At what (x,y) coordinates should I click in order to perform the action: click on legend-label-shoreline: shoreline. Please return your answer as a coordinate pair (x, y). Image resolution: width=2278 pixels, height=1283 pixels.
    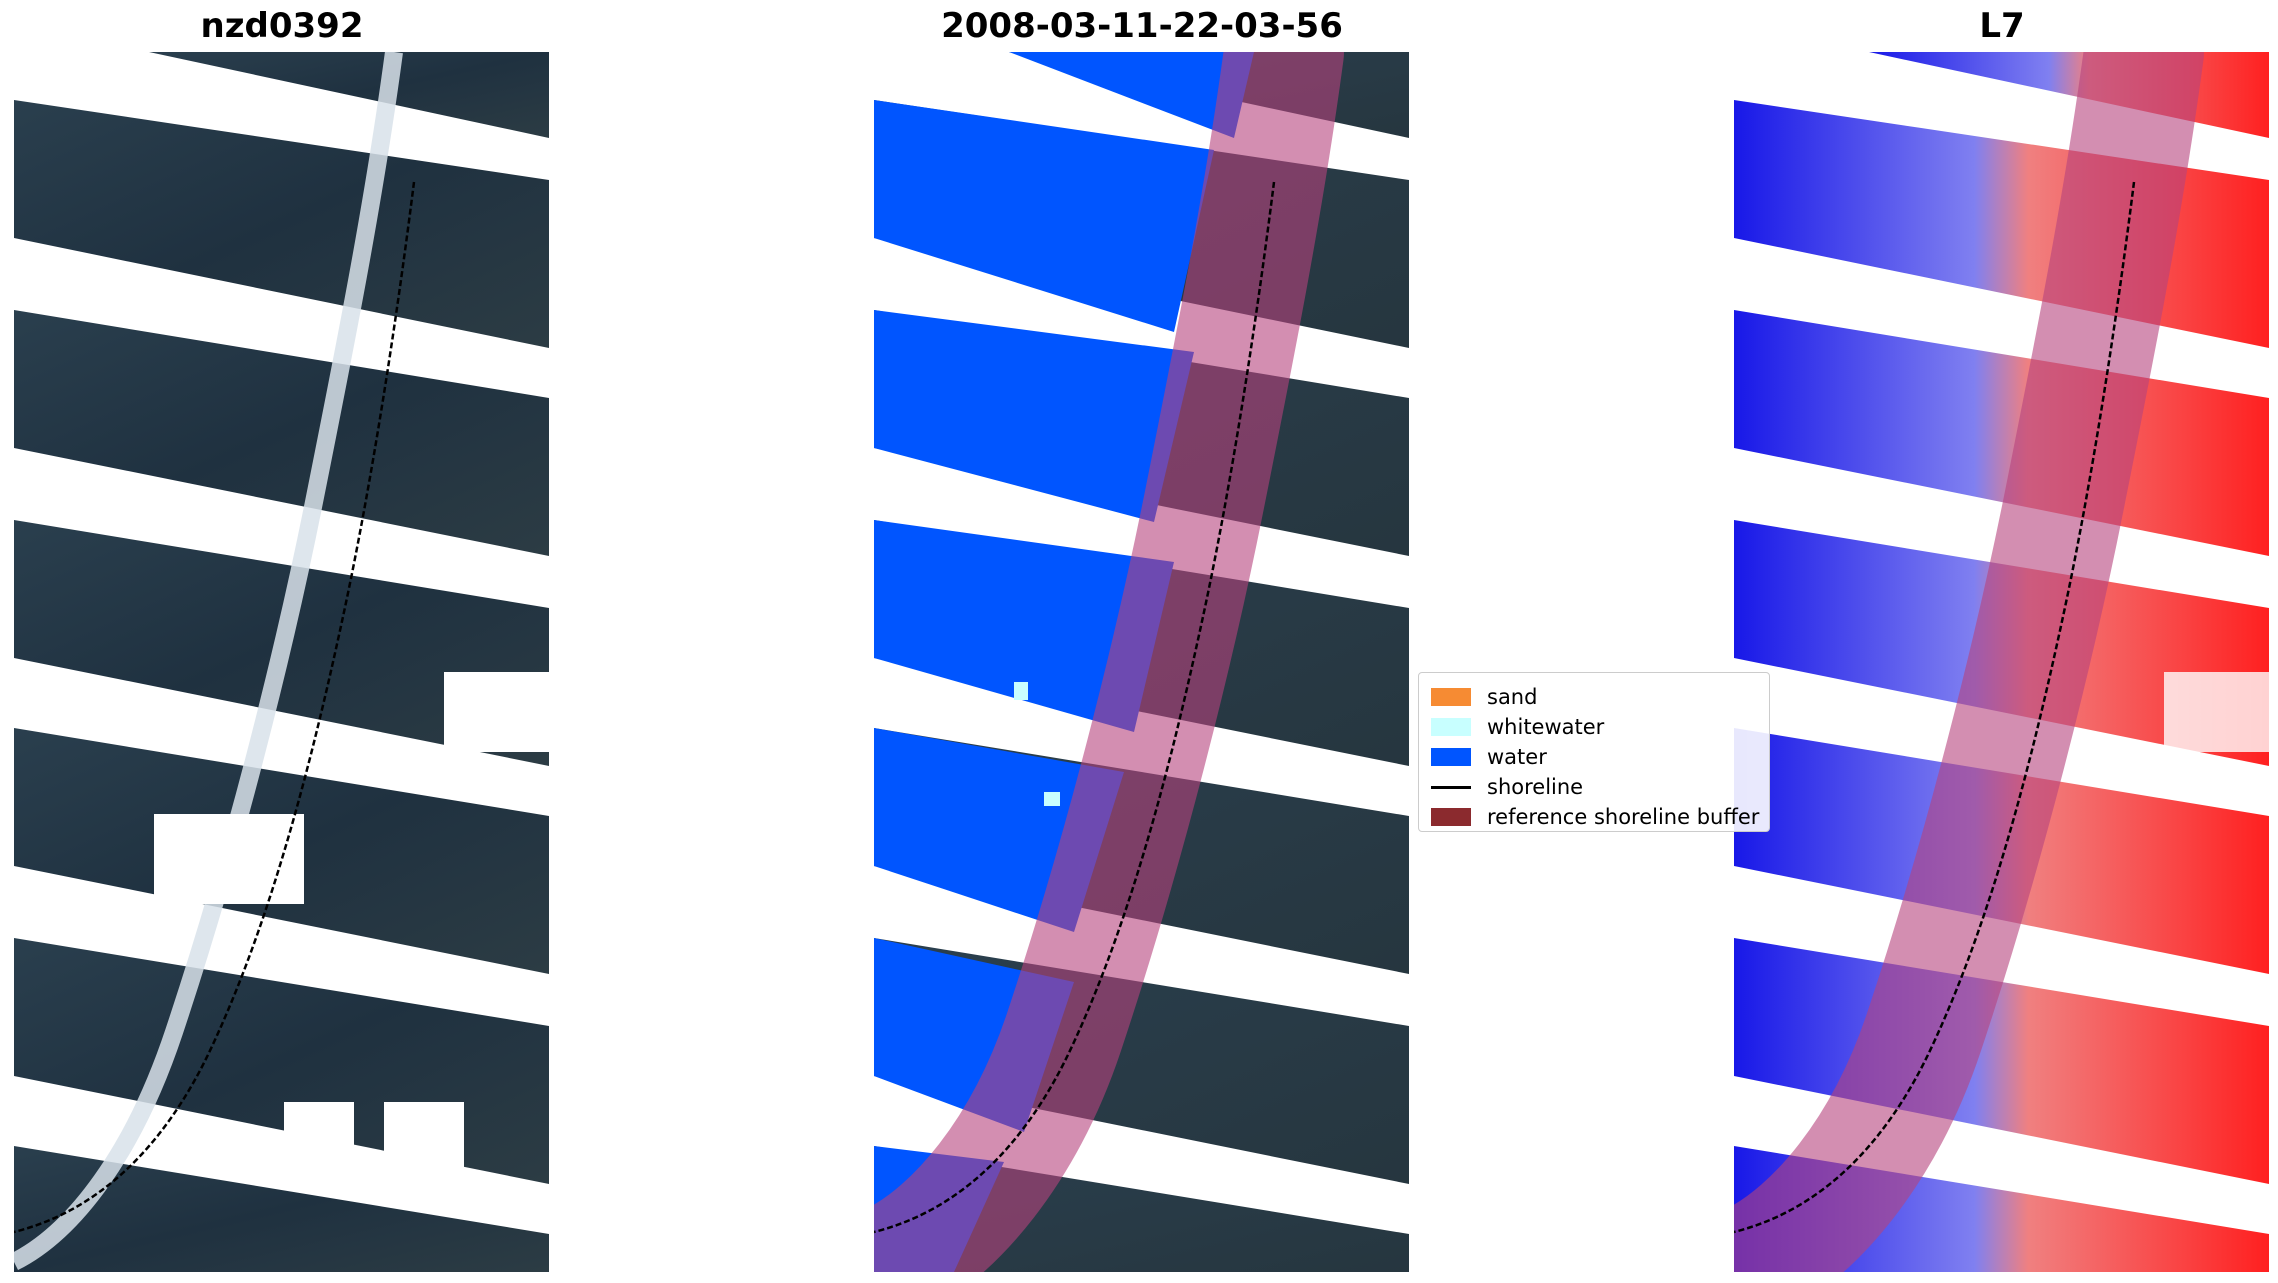
    Looking at the image, I should click on (1535, 787).